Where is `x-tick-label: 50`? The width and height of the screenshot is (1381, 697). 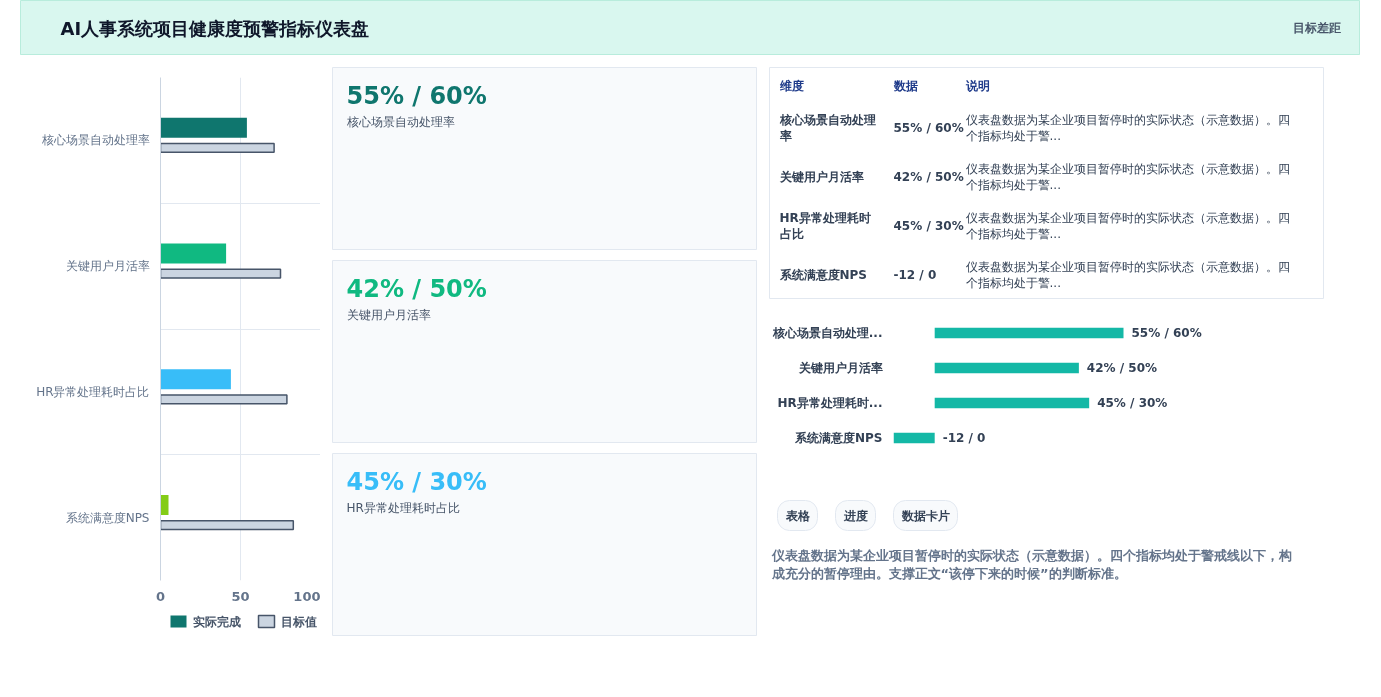 x-tick-label: 50 is located at coordinates (240, 596).